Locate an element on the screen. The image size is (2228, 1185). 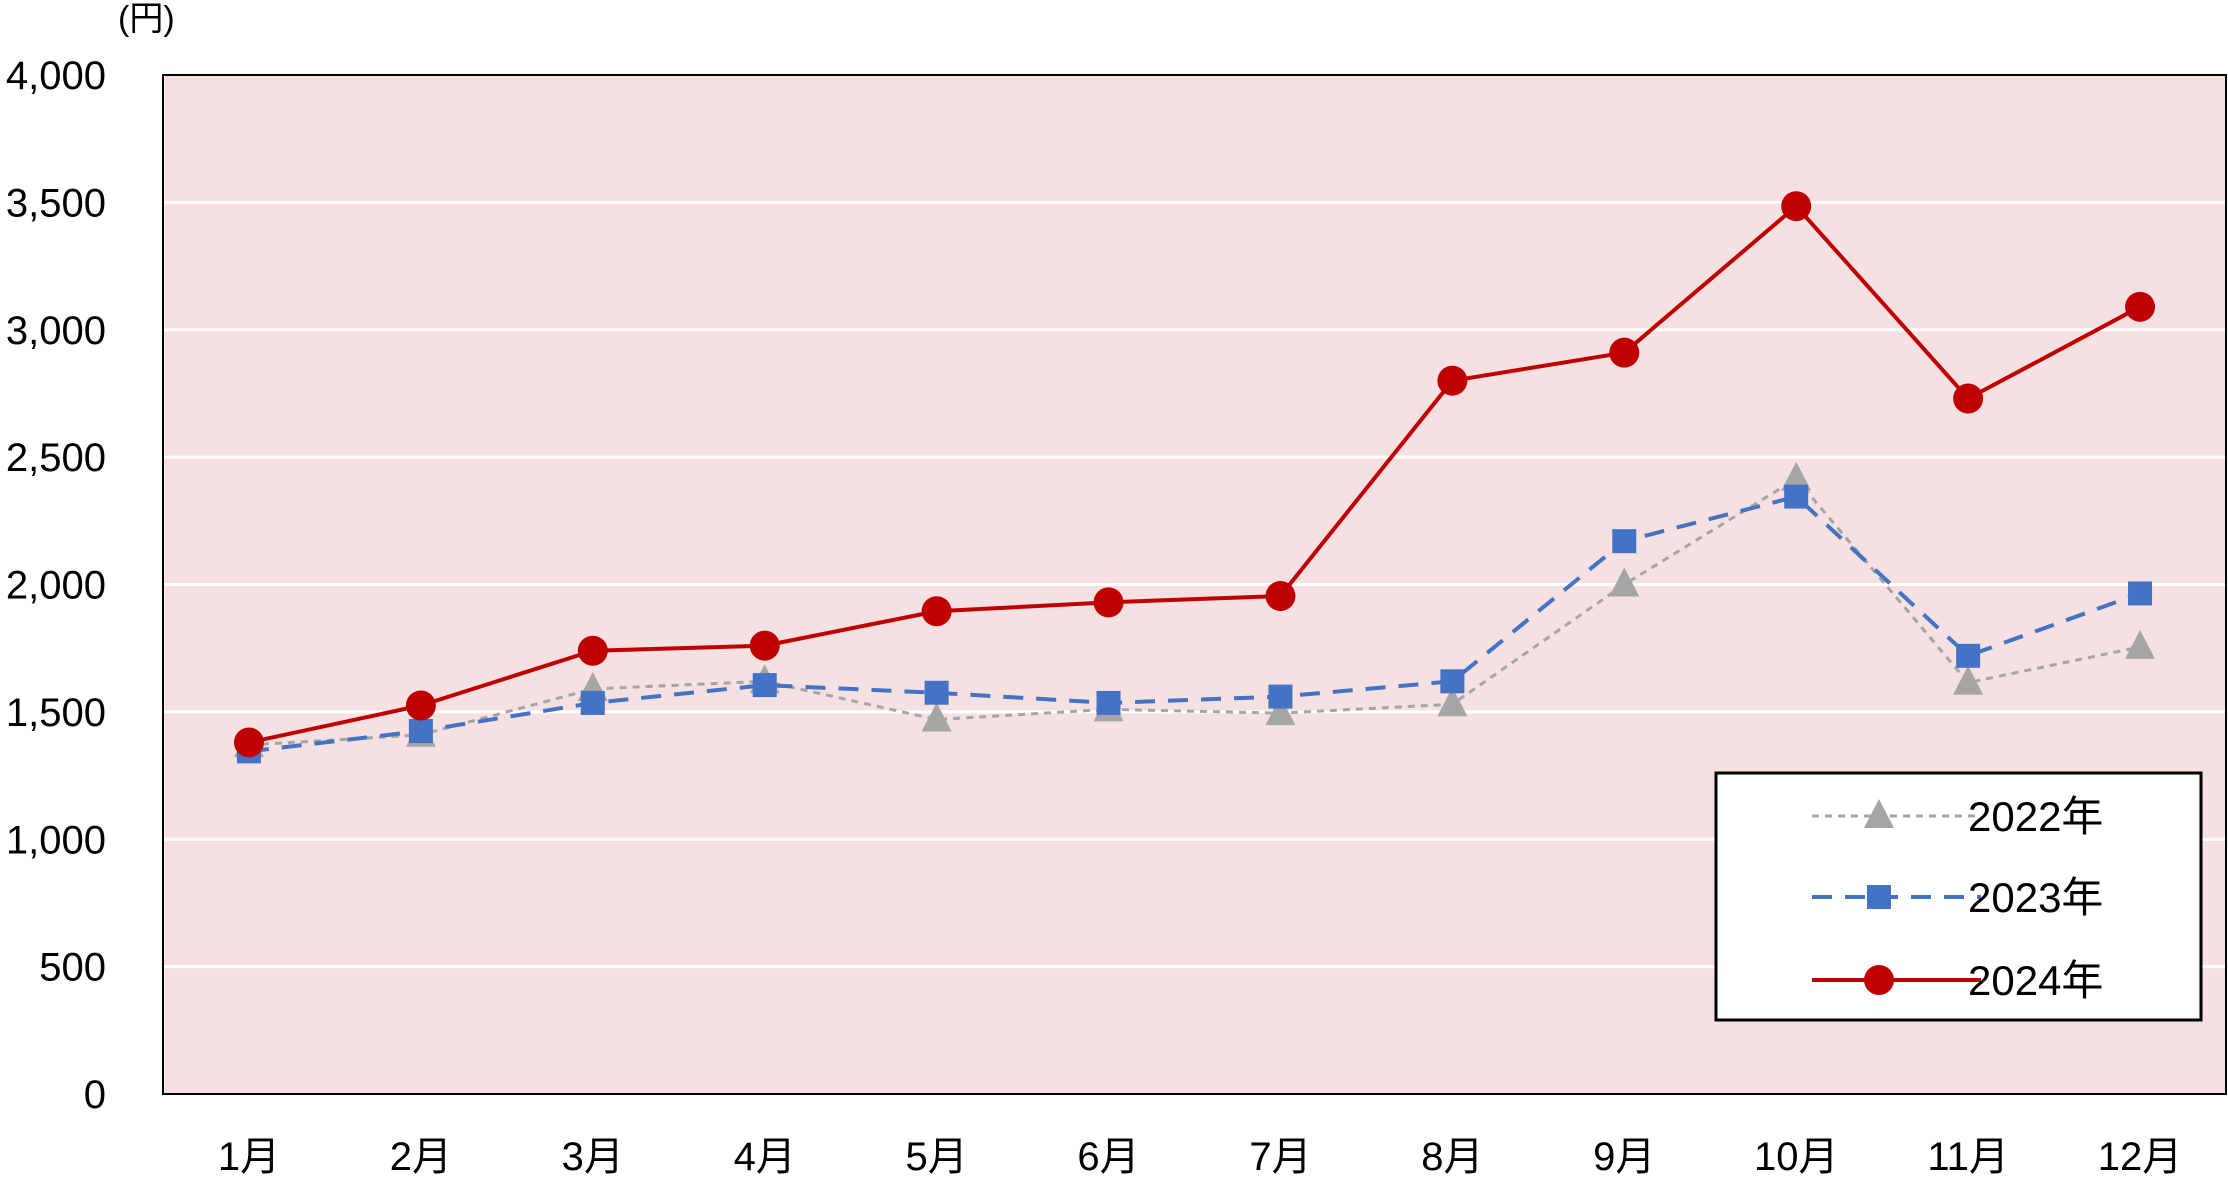
y-tick-label: 4,000 is located at coordinates (56, 76).